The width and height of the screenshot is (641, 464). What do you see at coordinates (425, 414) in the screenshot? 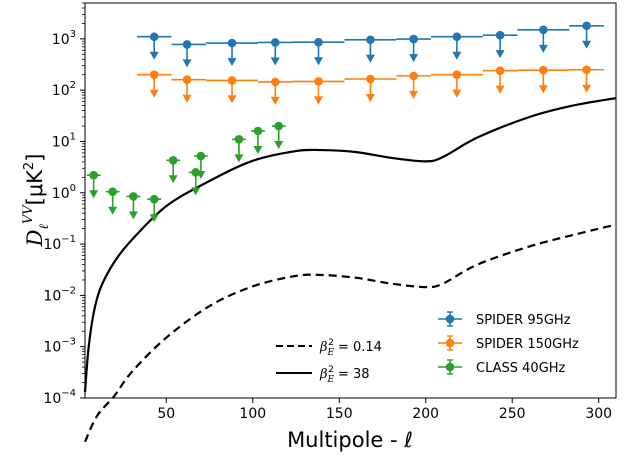
I see `x-tick-label: 200` at bounding box center [425, 414].